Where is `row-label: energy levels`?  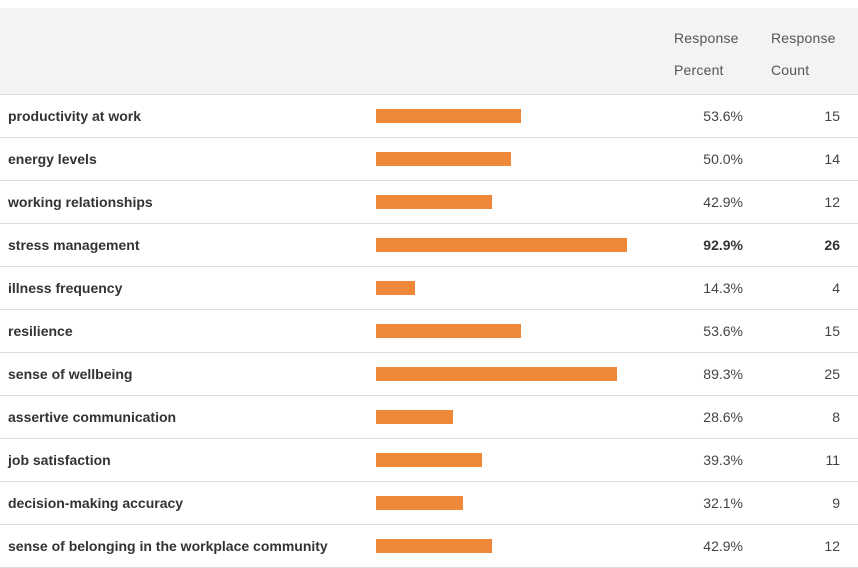 row-label: energy levels is located at coordinates (52, 159).